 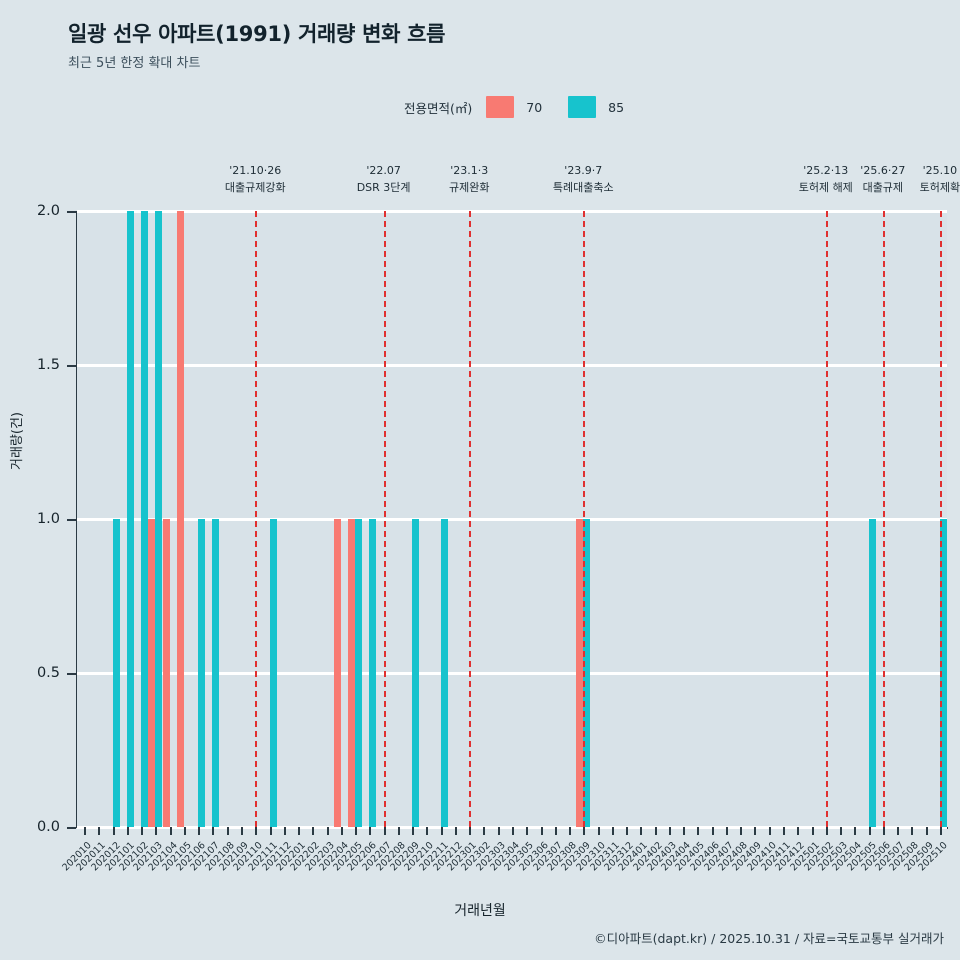 What do you see at coordinates (940, 170) in the screenshot?
I see `event-date: '25.10` at bounding box center [940, 170].